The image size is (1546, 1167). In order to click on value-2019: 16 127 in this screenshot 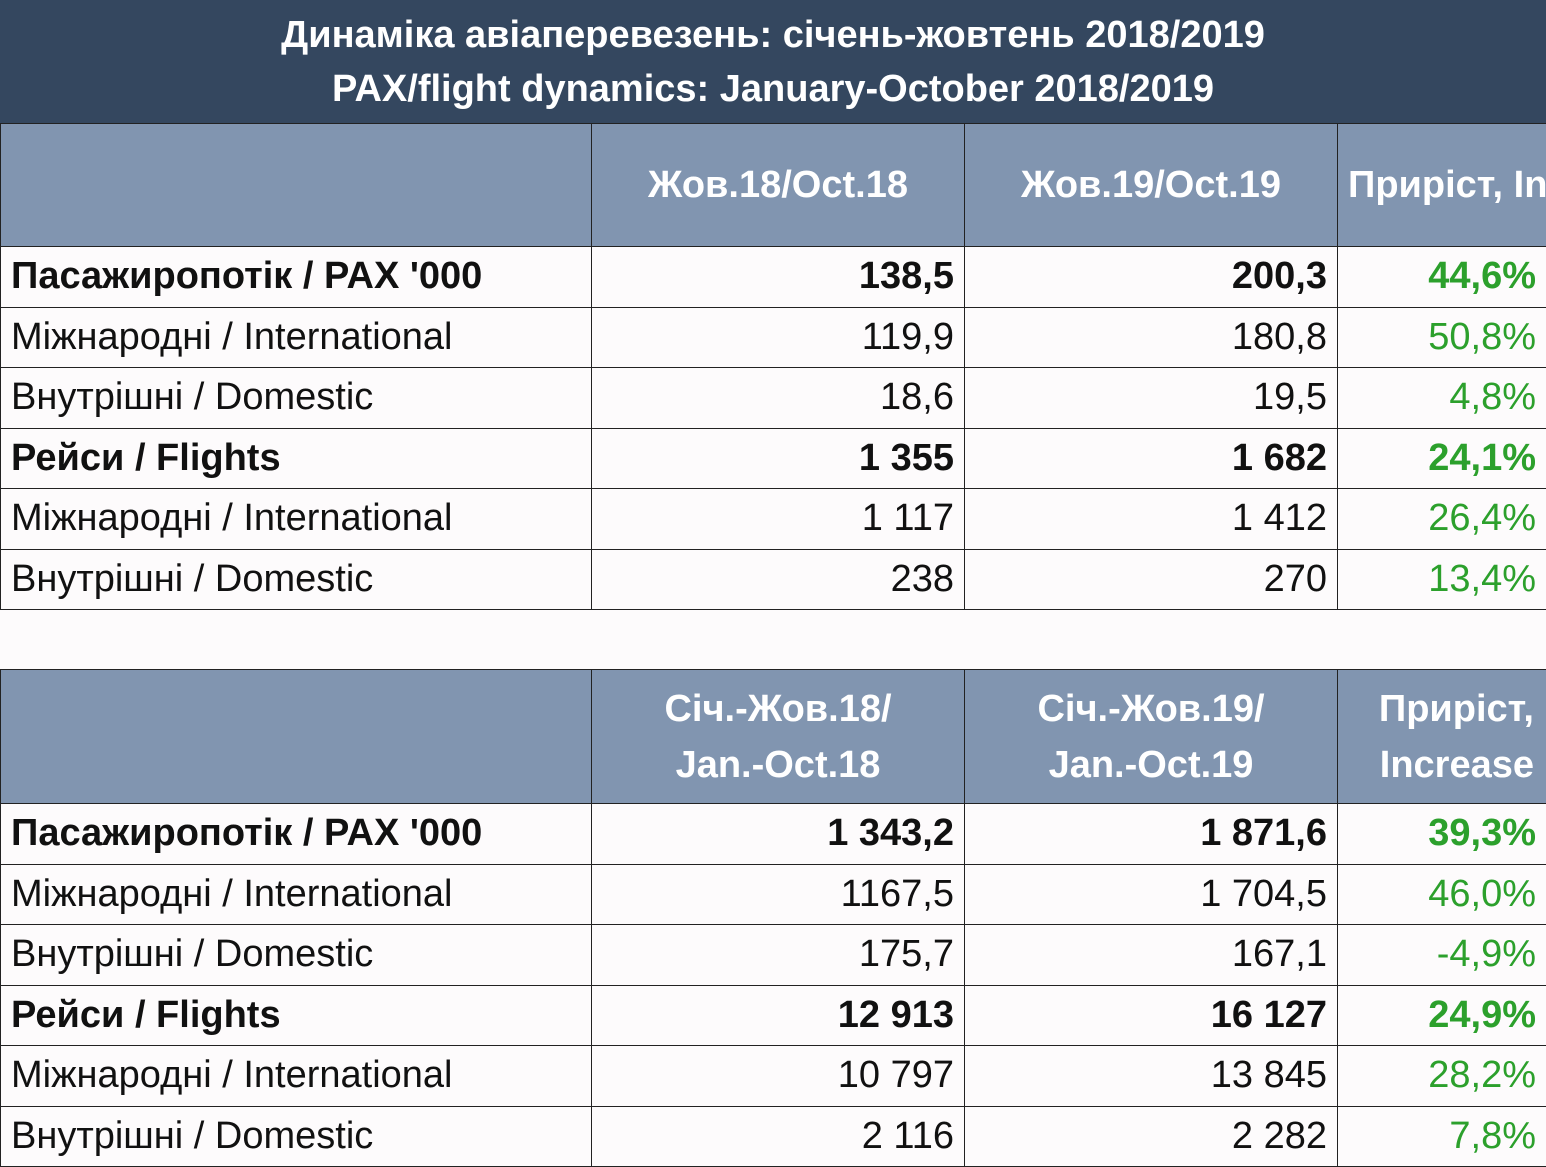, I will do `click(1151, 1015)`.